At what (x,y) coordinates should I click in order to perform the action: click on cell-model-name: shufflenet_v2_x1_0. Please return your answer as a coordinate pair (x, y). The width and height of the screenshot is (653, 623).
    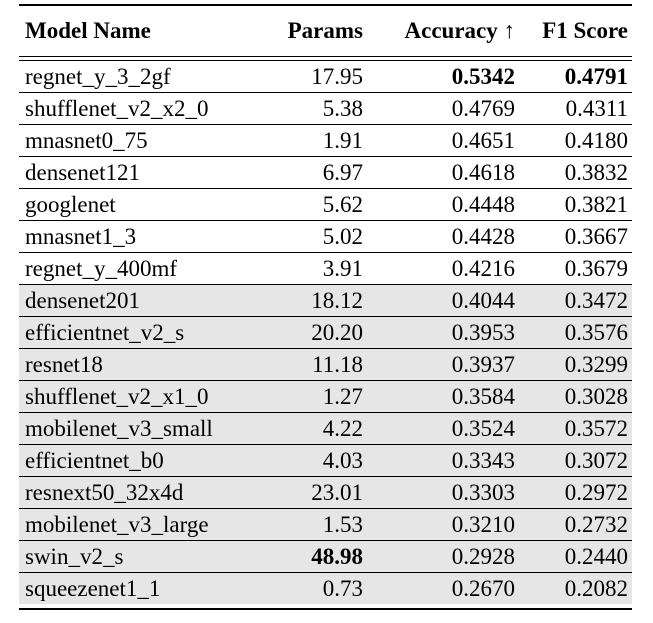
    Looking at the image, I should click on (134, 396).